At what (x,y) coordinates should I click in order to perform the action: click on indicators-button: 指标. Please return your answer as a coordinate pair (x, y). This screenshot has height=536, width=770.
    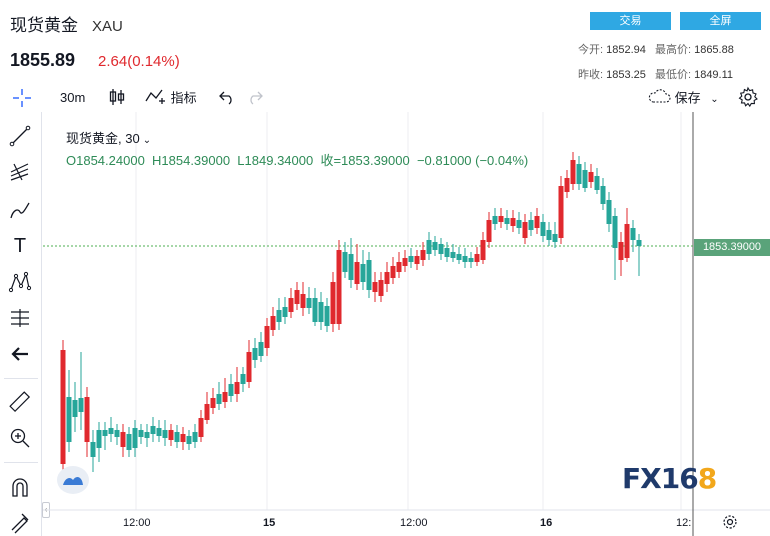
    Looking at the image, I should click on (171, 98).